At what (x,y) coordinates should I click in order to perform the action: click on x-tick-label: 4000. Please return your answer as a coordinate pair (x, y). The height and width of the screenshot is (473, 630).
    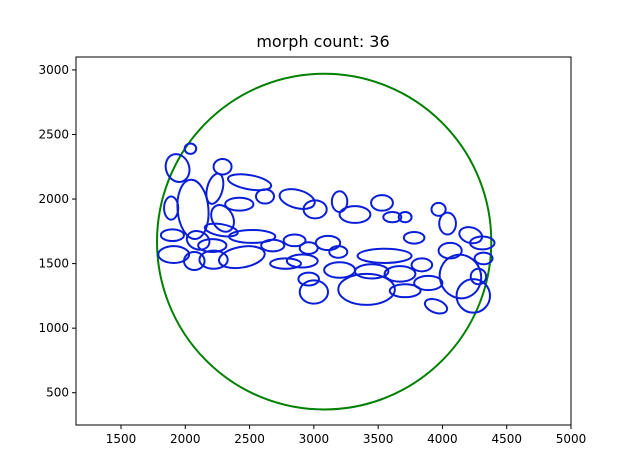
    Looking at the image, I should click on (442, 439).